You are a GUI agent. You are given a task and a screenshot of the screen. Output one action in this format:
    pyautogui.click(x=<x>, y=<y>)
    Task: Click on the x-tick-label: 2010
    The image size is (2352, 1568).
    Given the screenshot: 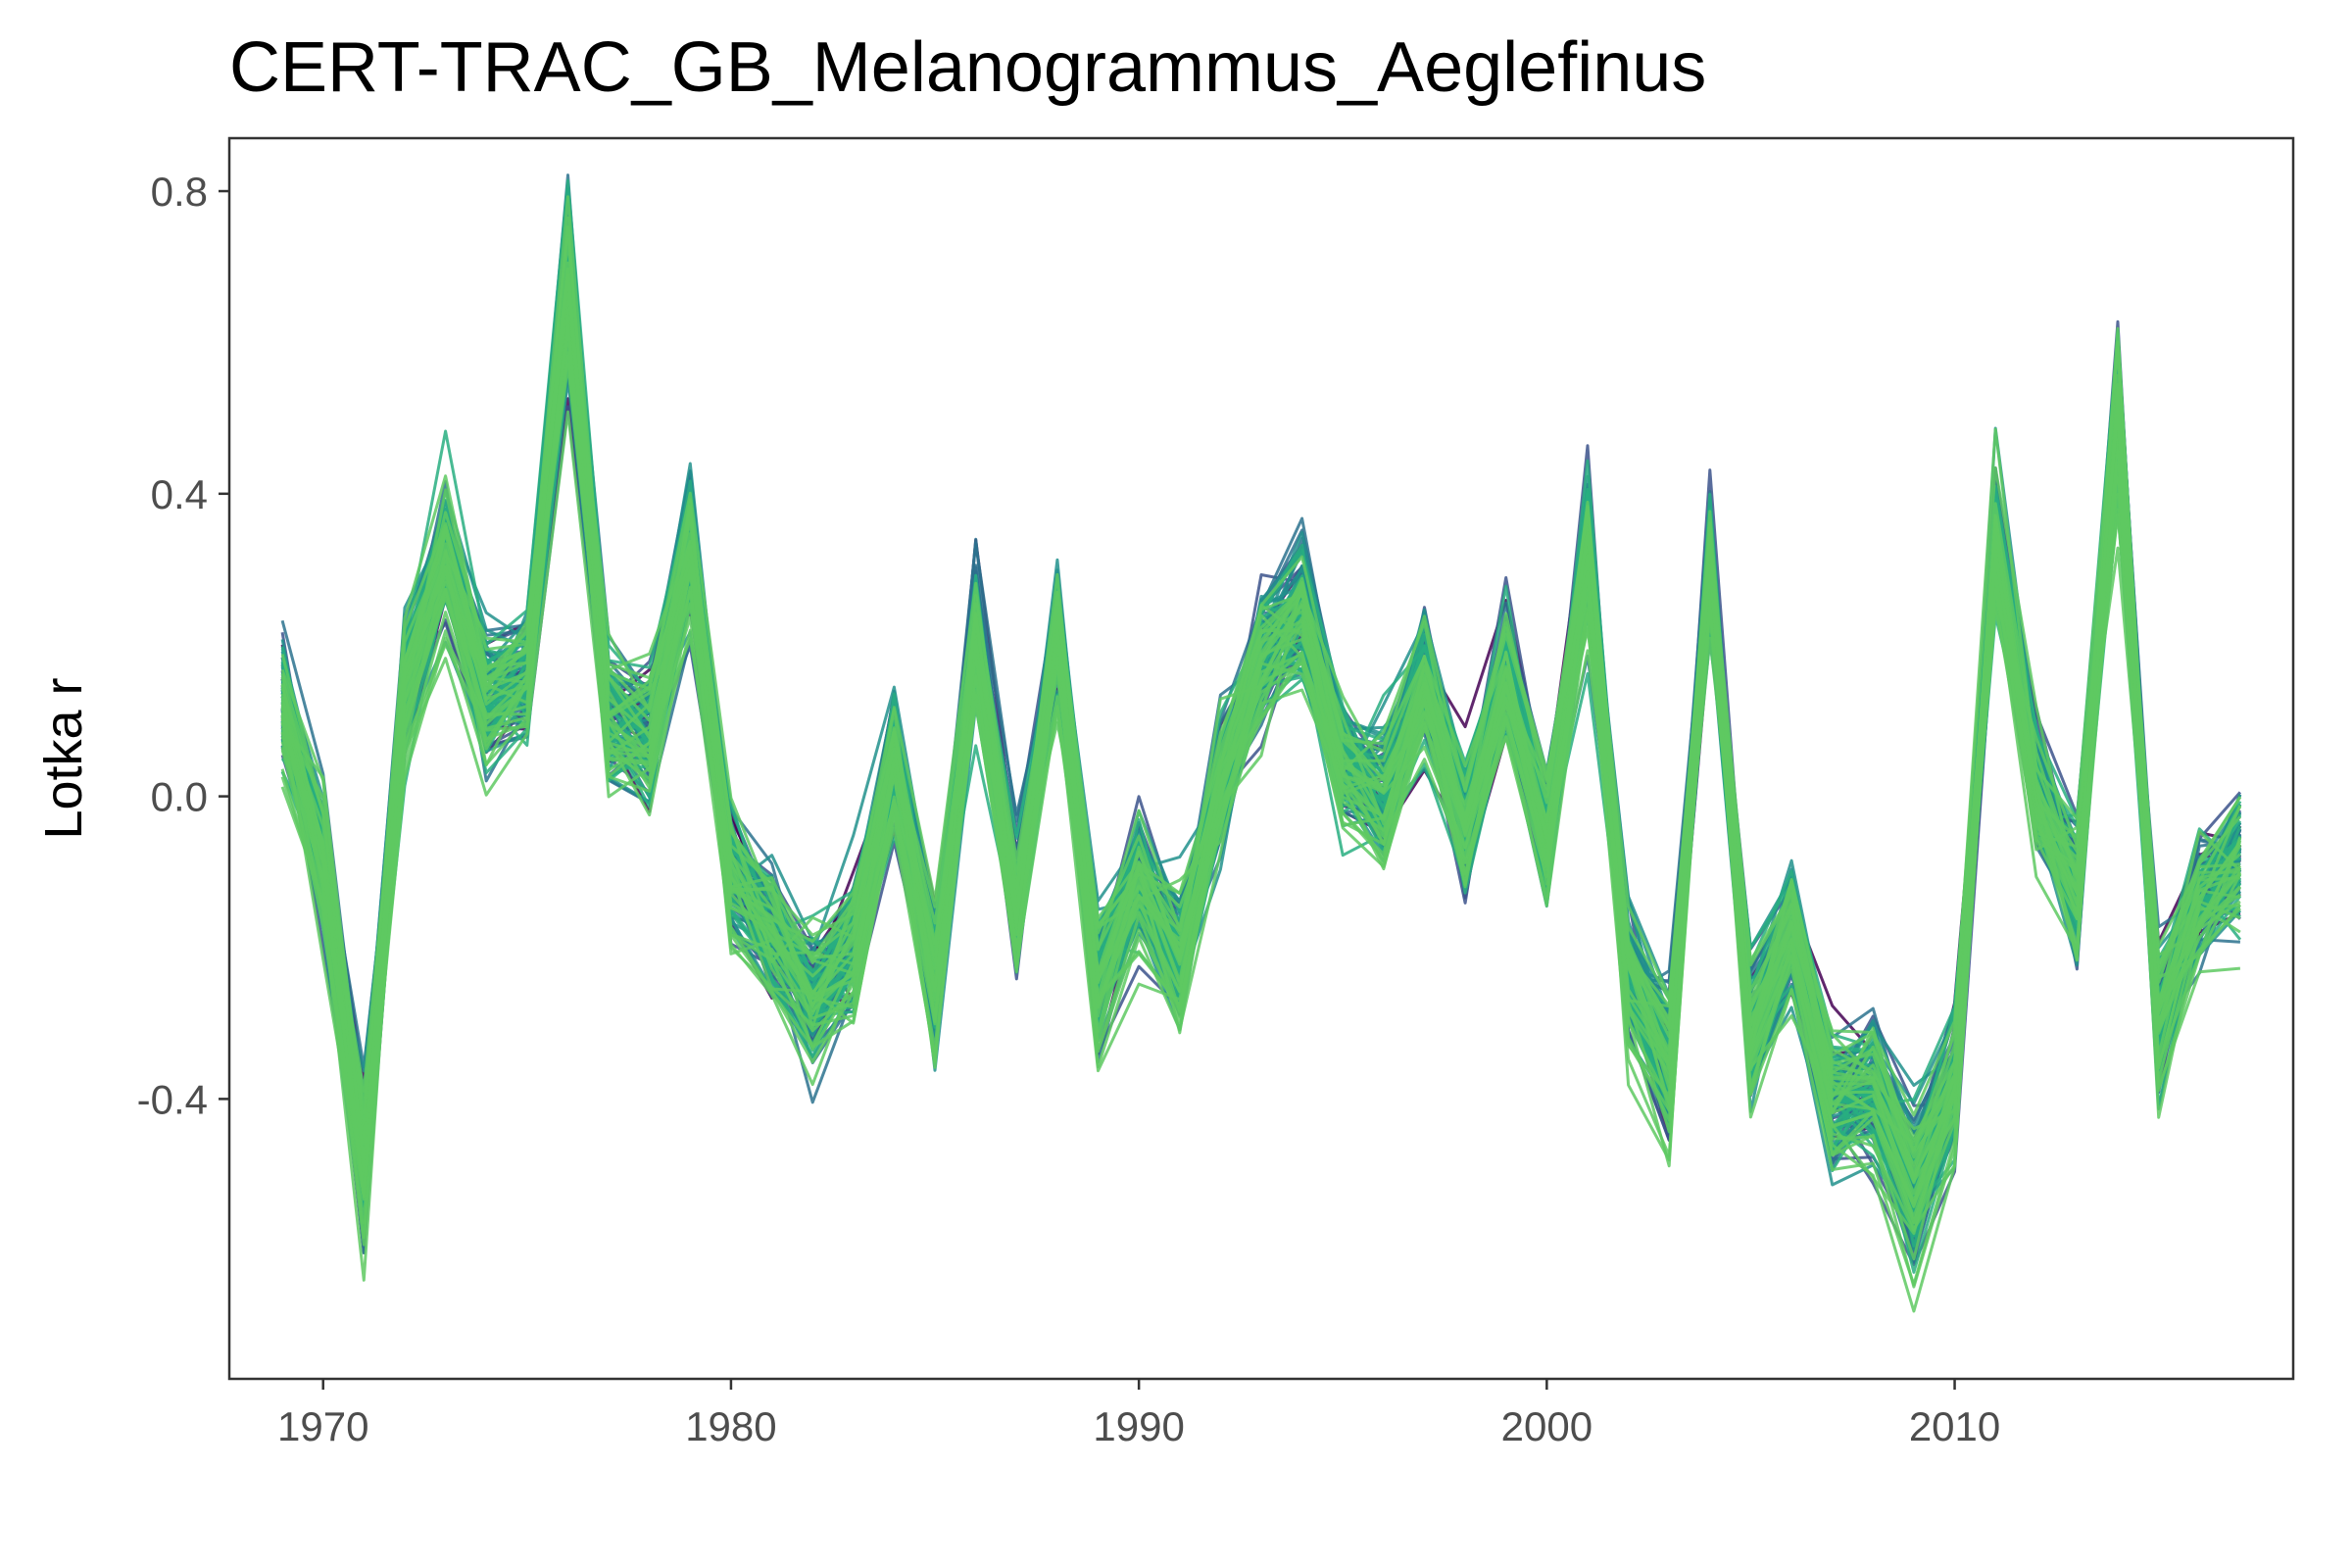 What is the action you would take?
    pyautogui.click(x=1954, y=1426)
    